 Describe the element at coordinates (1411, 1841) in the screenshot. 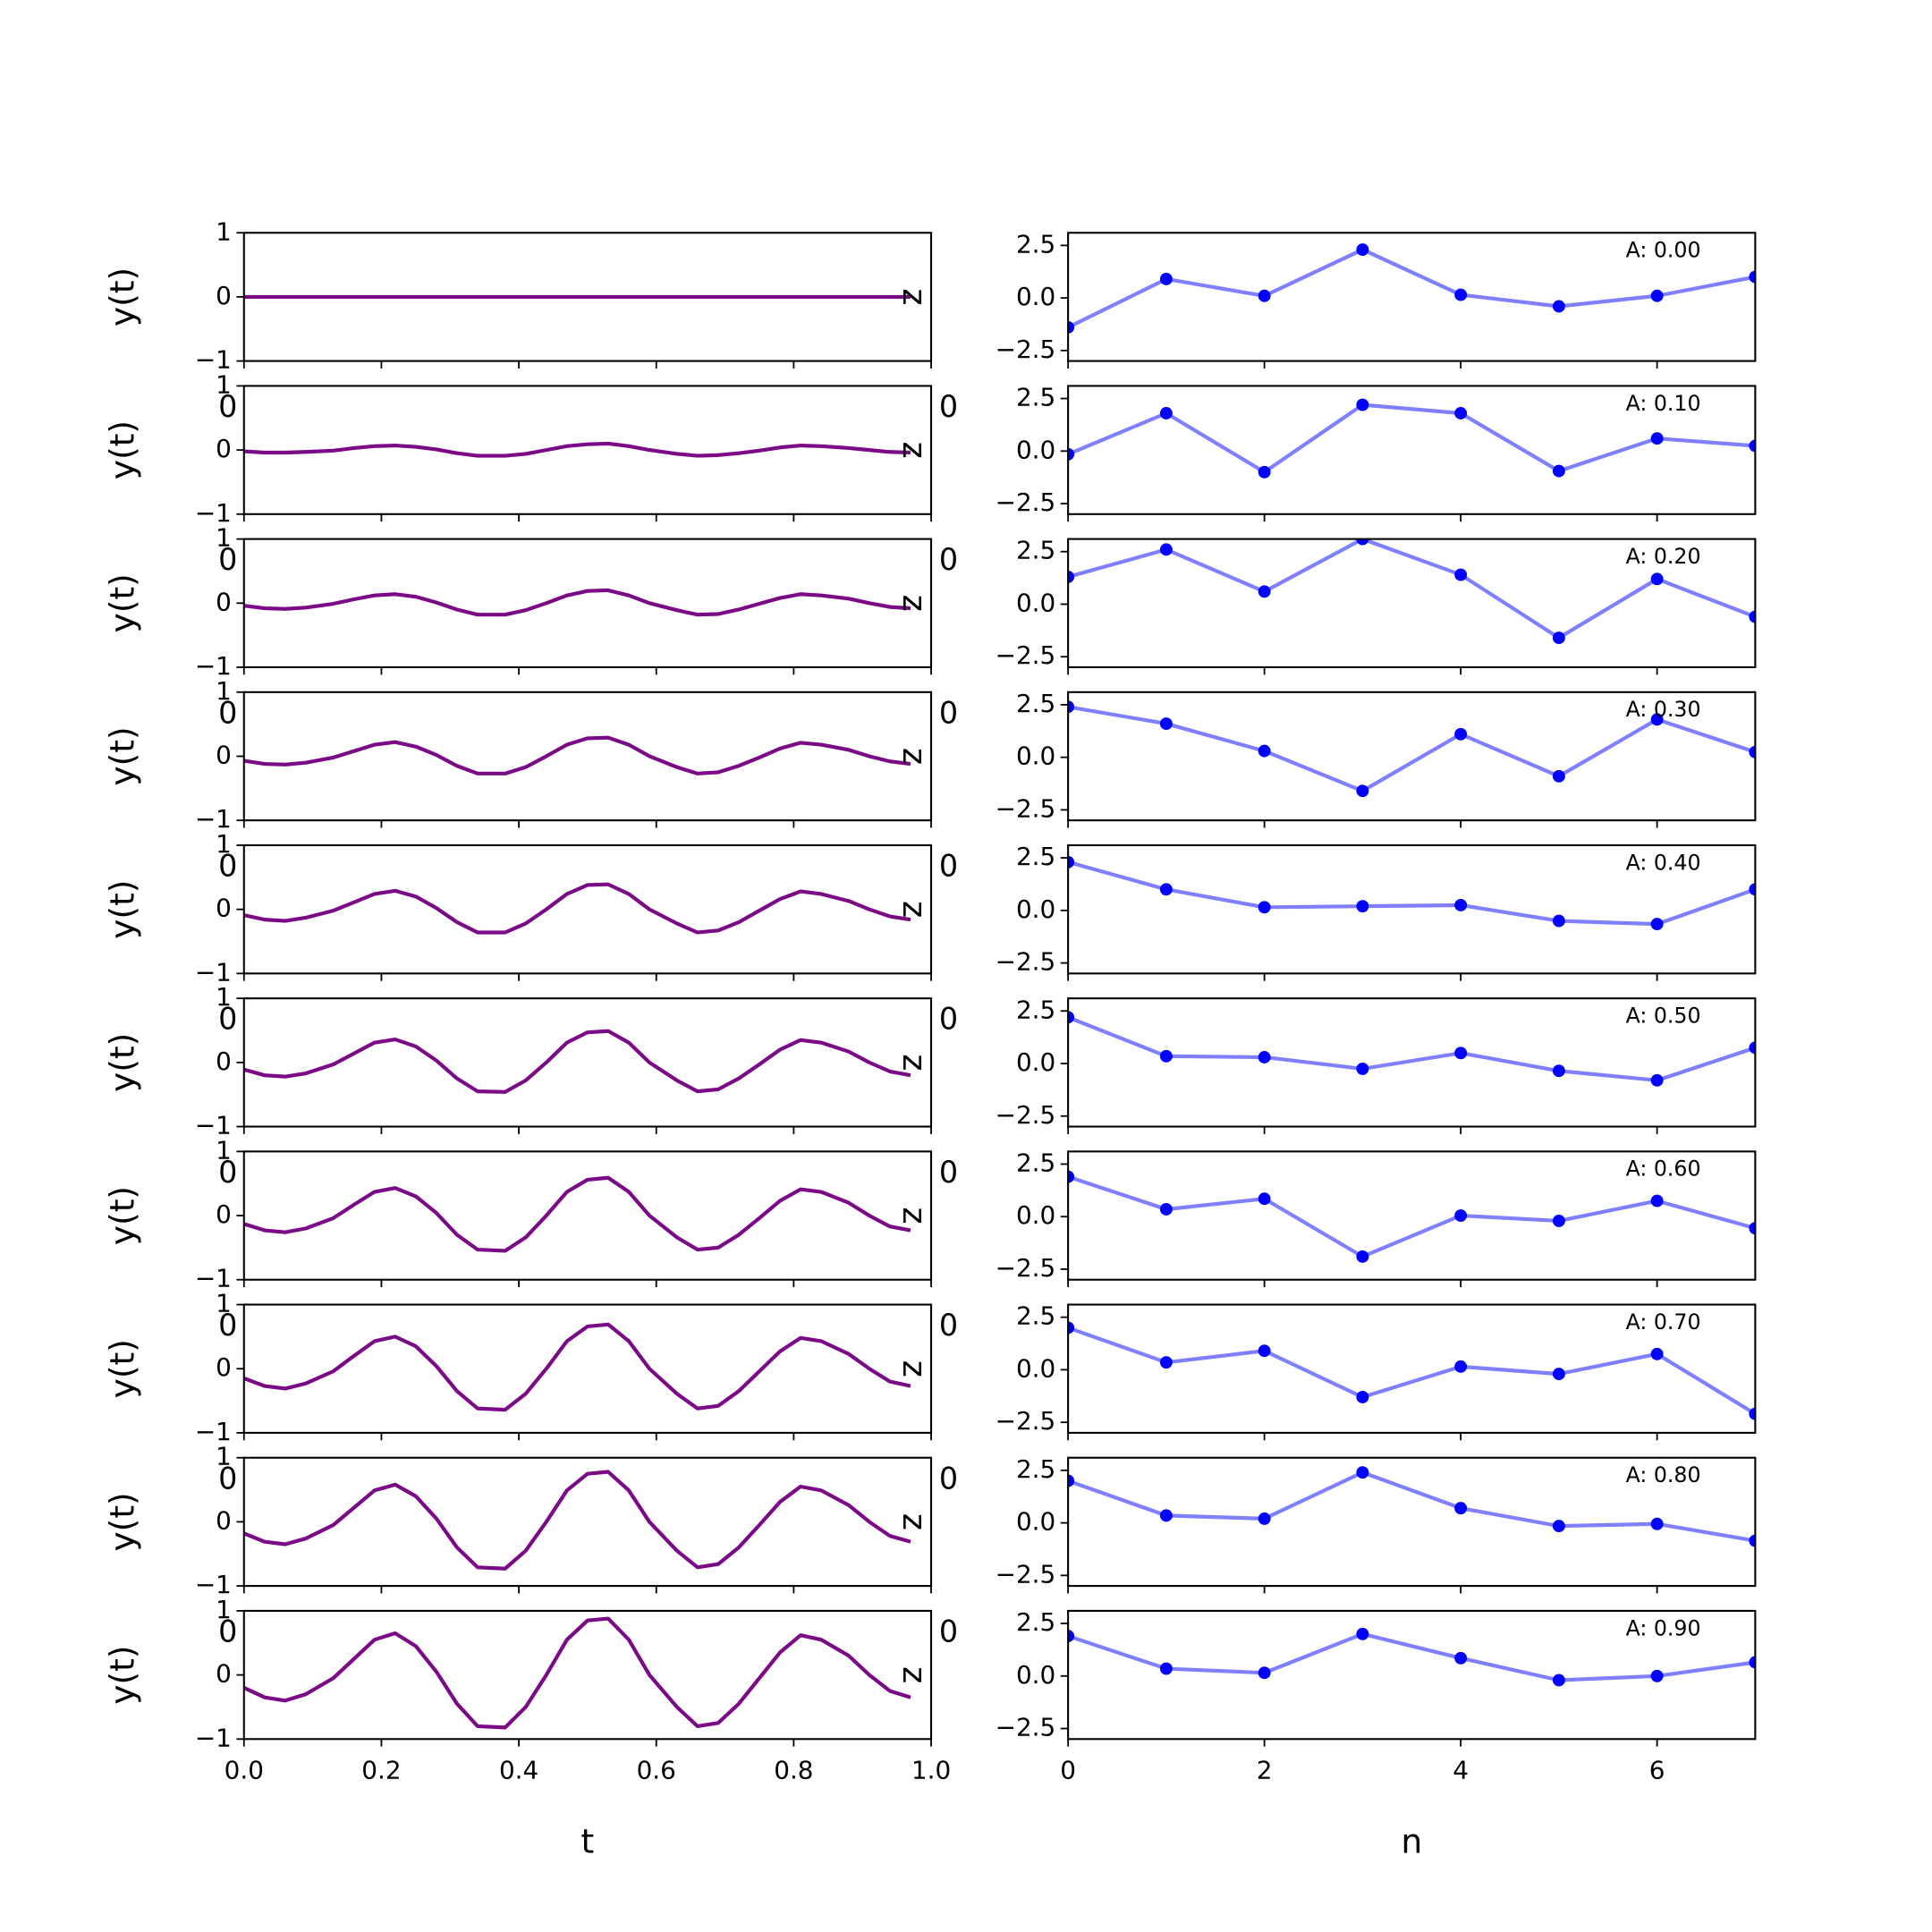

I see `x-label: n` at that location.